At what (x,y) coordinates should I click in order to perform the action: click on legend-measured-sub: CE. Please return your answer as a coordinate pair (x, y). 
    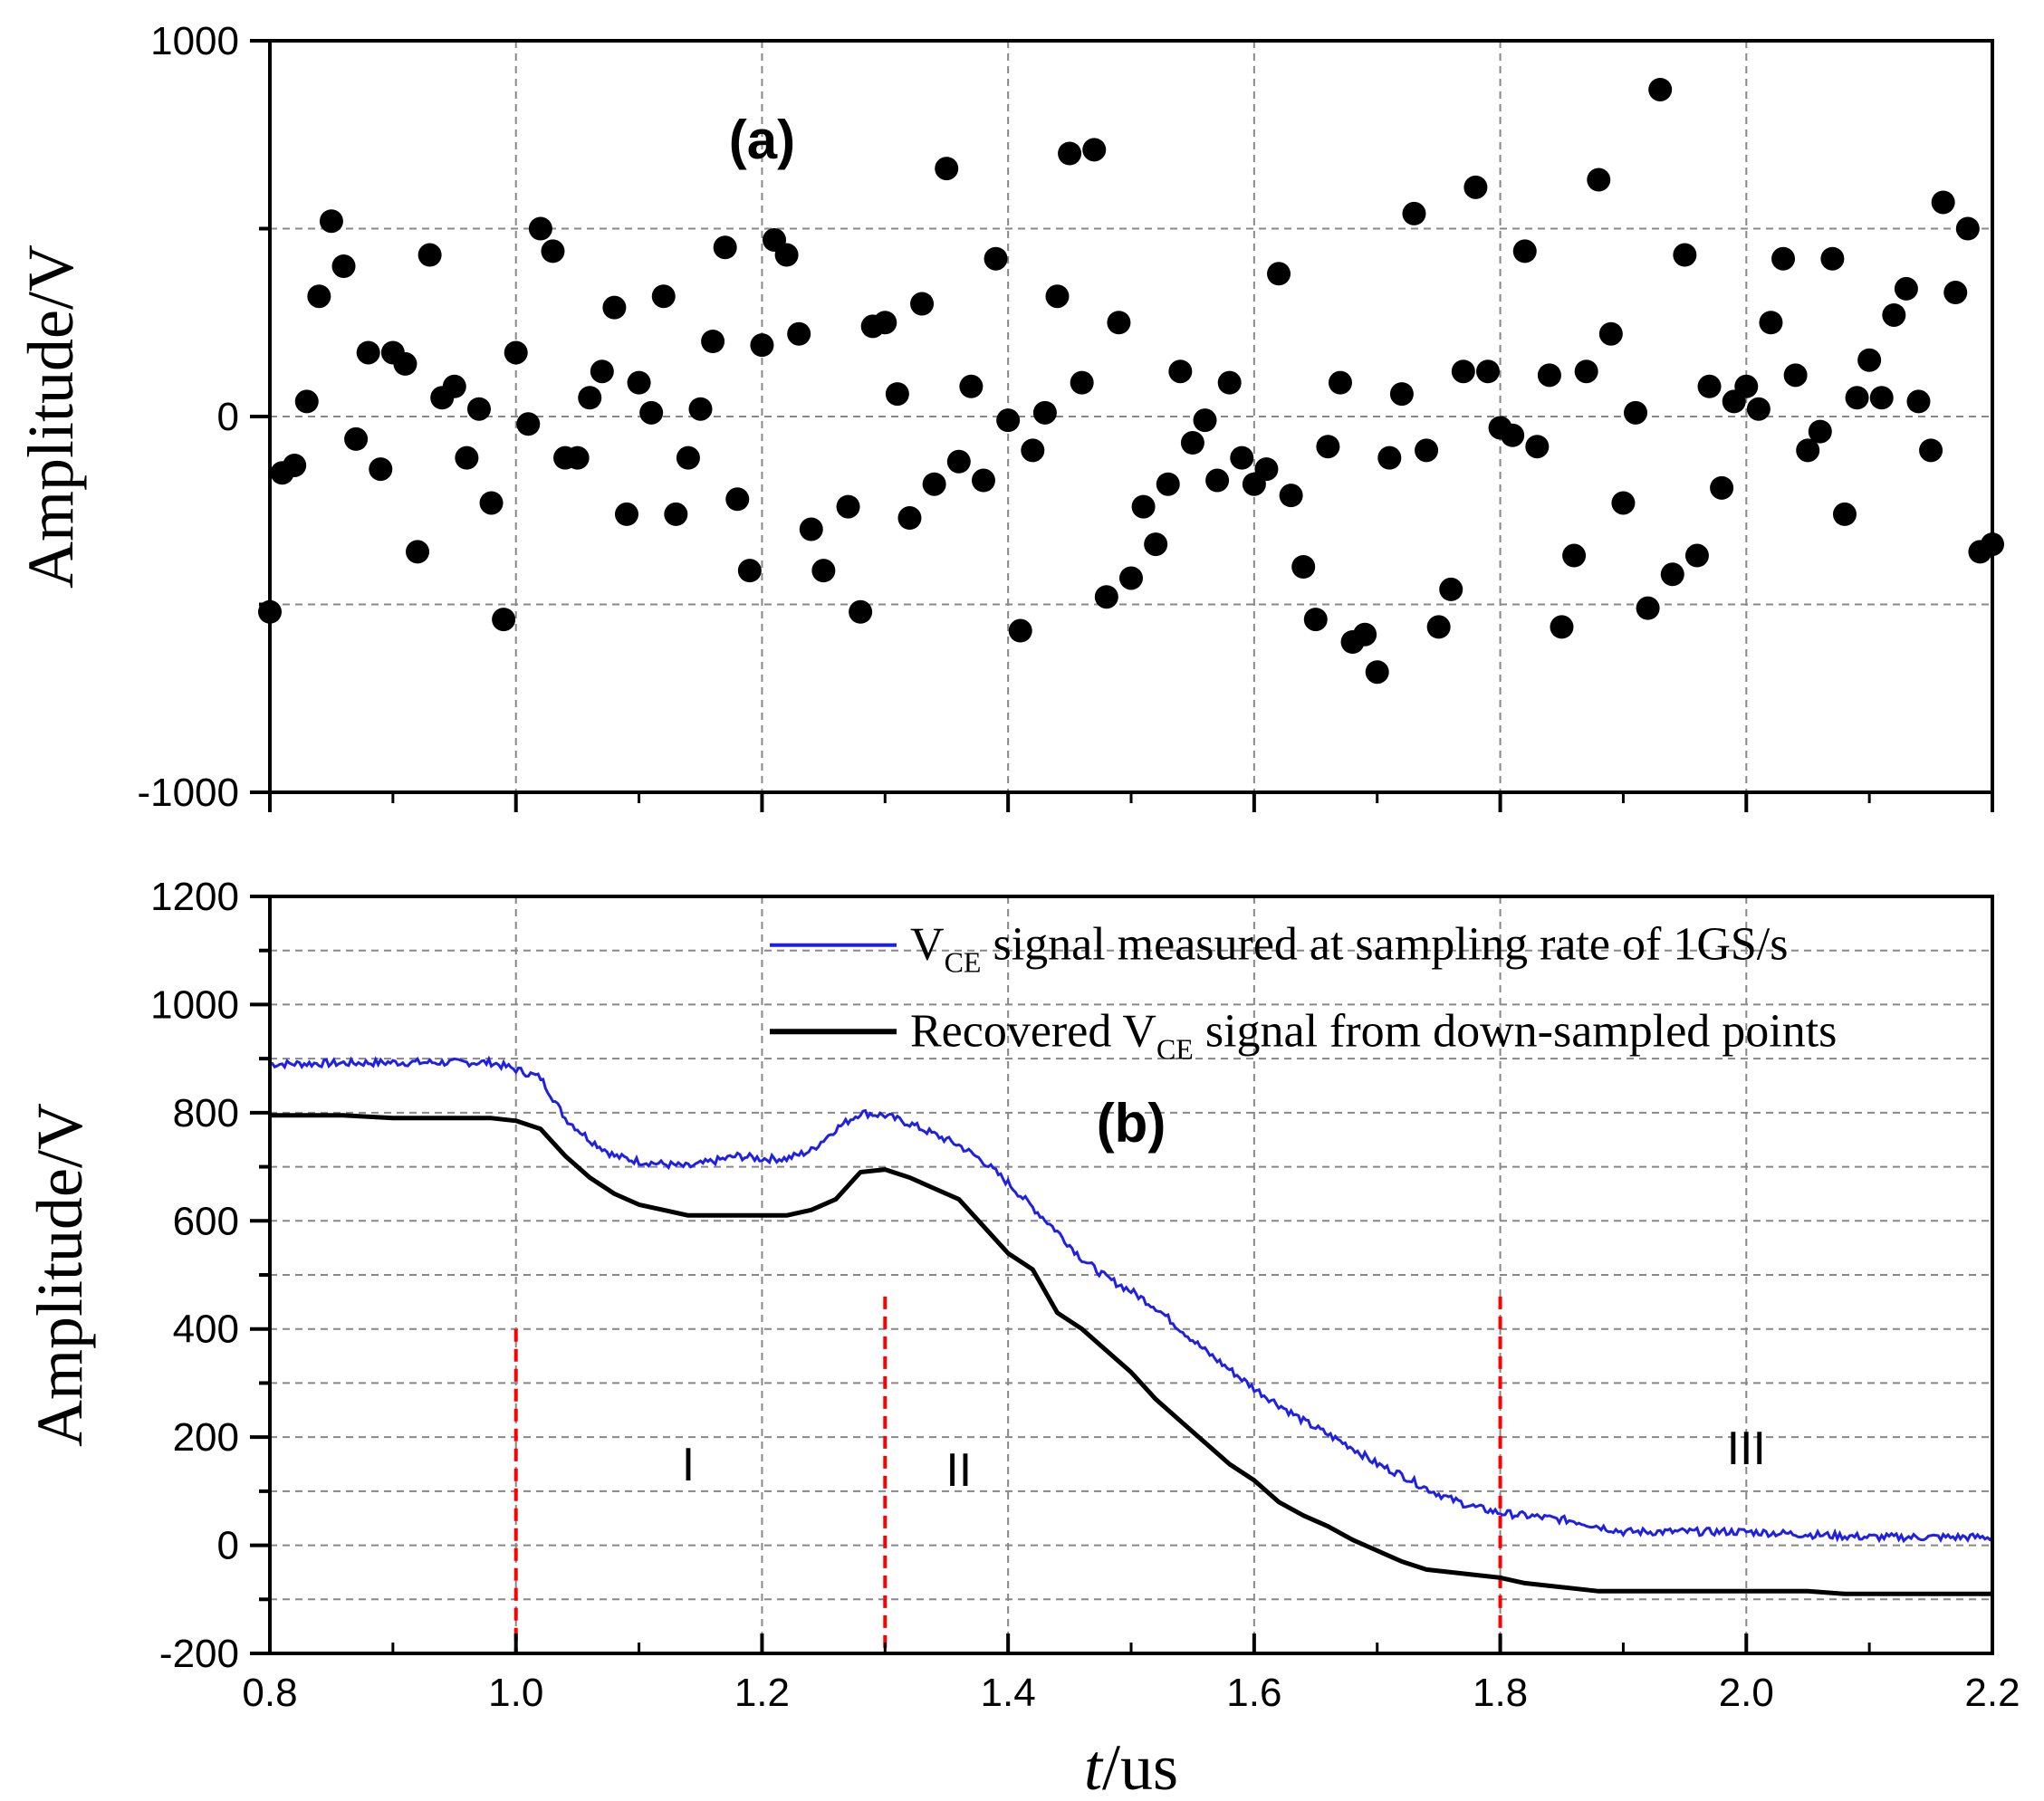
    Looking at the image, I should click on (964, 962).